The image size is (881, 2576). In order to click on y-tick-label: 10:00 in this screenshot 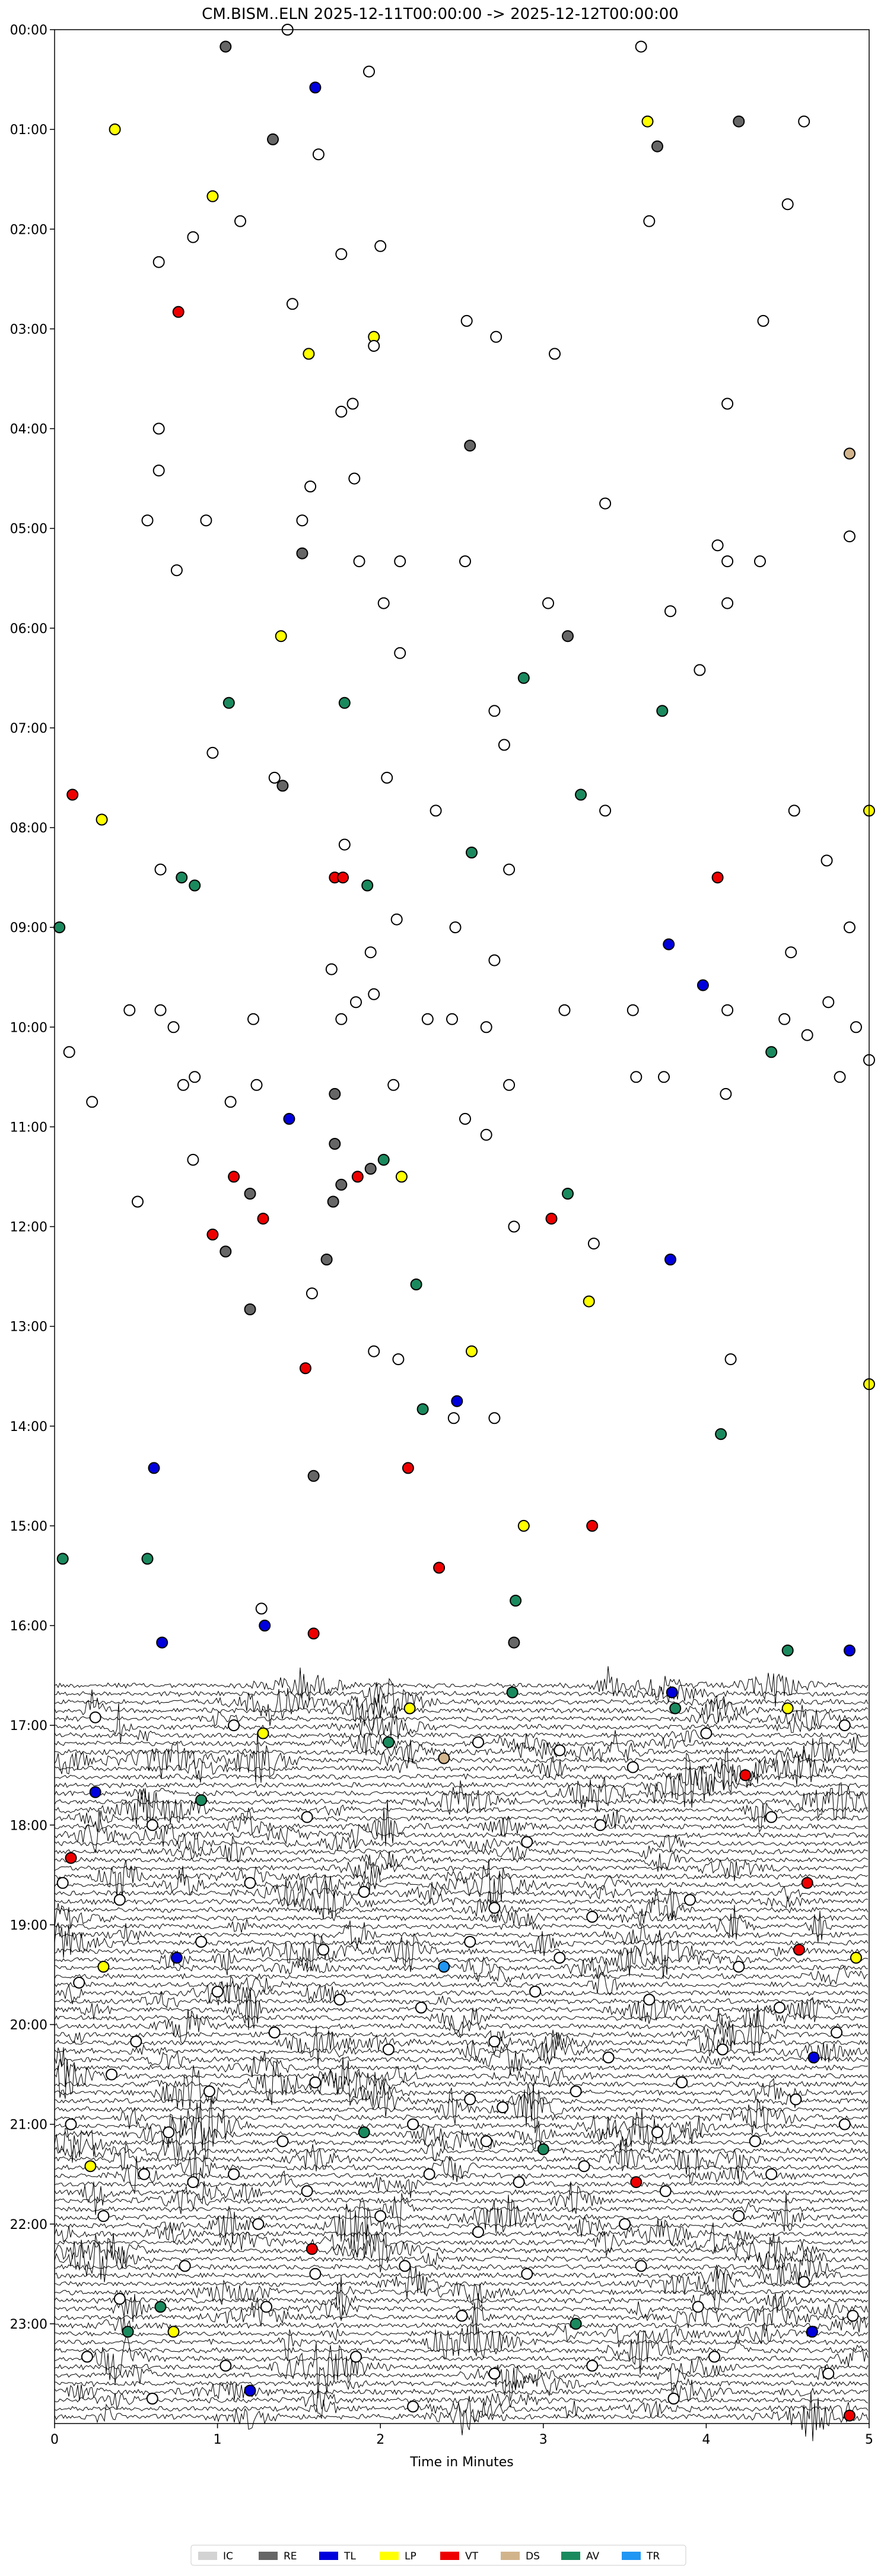, I will do `click(28, 1027)`.